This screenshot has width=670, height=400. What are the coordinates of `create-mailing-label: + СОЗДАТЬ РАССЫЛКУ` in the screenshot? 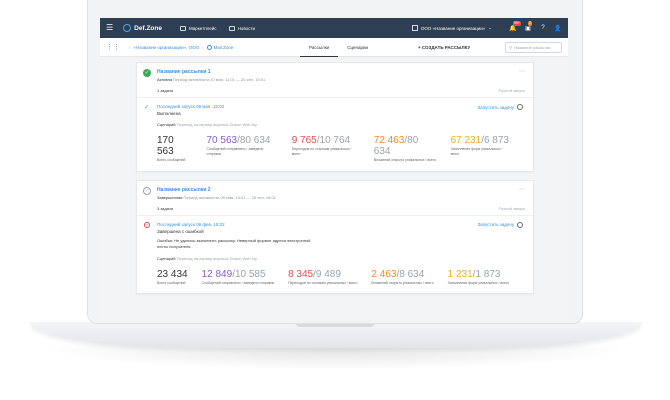 It's located at (444, 47).